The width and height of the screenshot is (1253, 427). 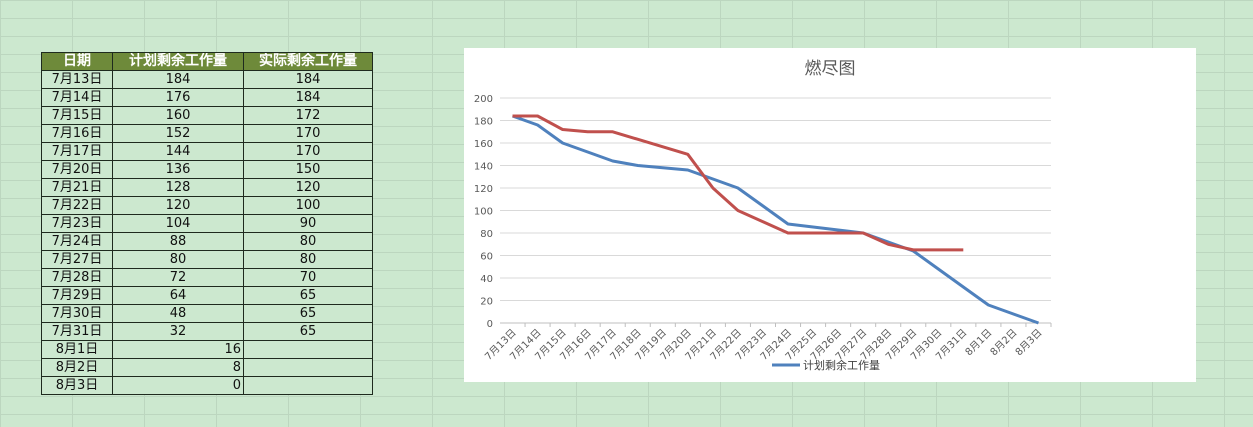 I want to click on table-row: 8月1日 16, so click(x=207, y=349).